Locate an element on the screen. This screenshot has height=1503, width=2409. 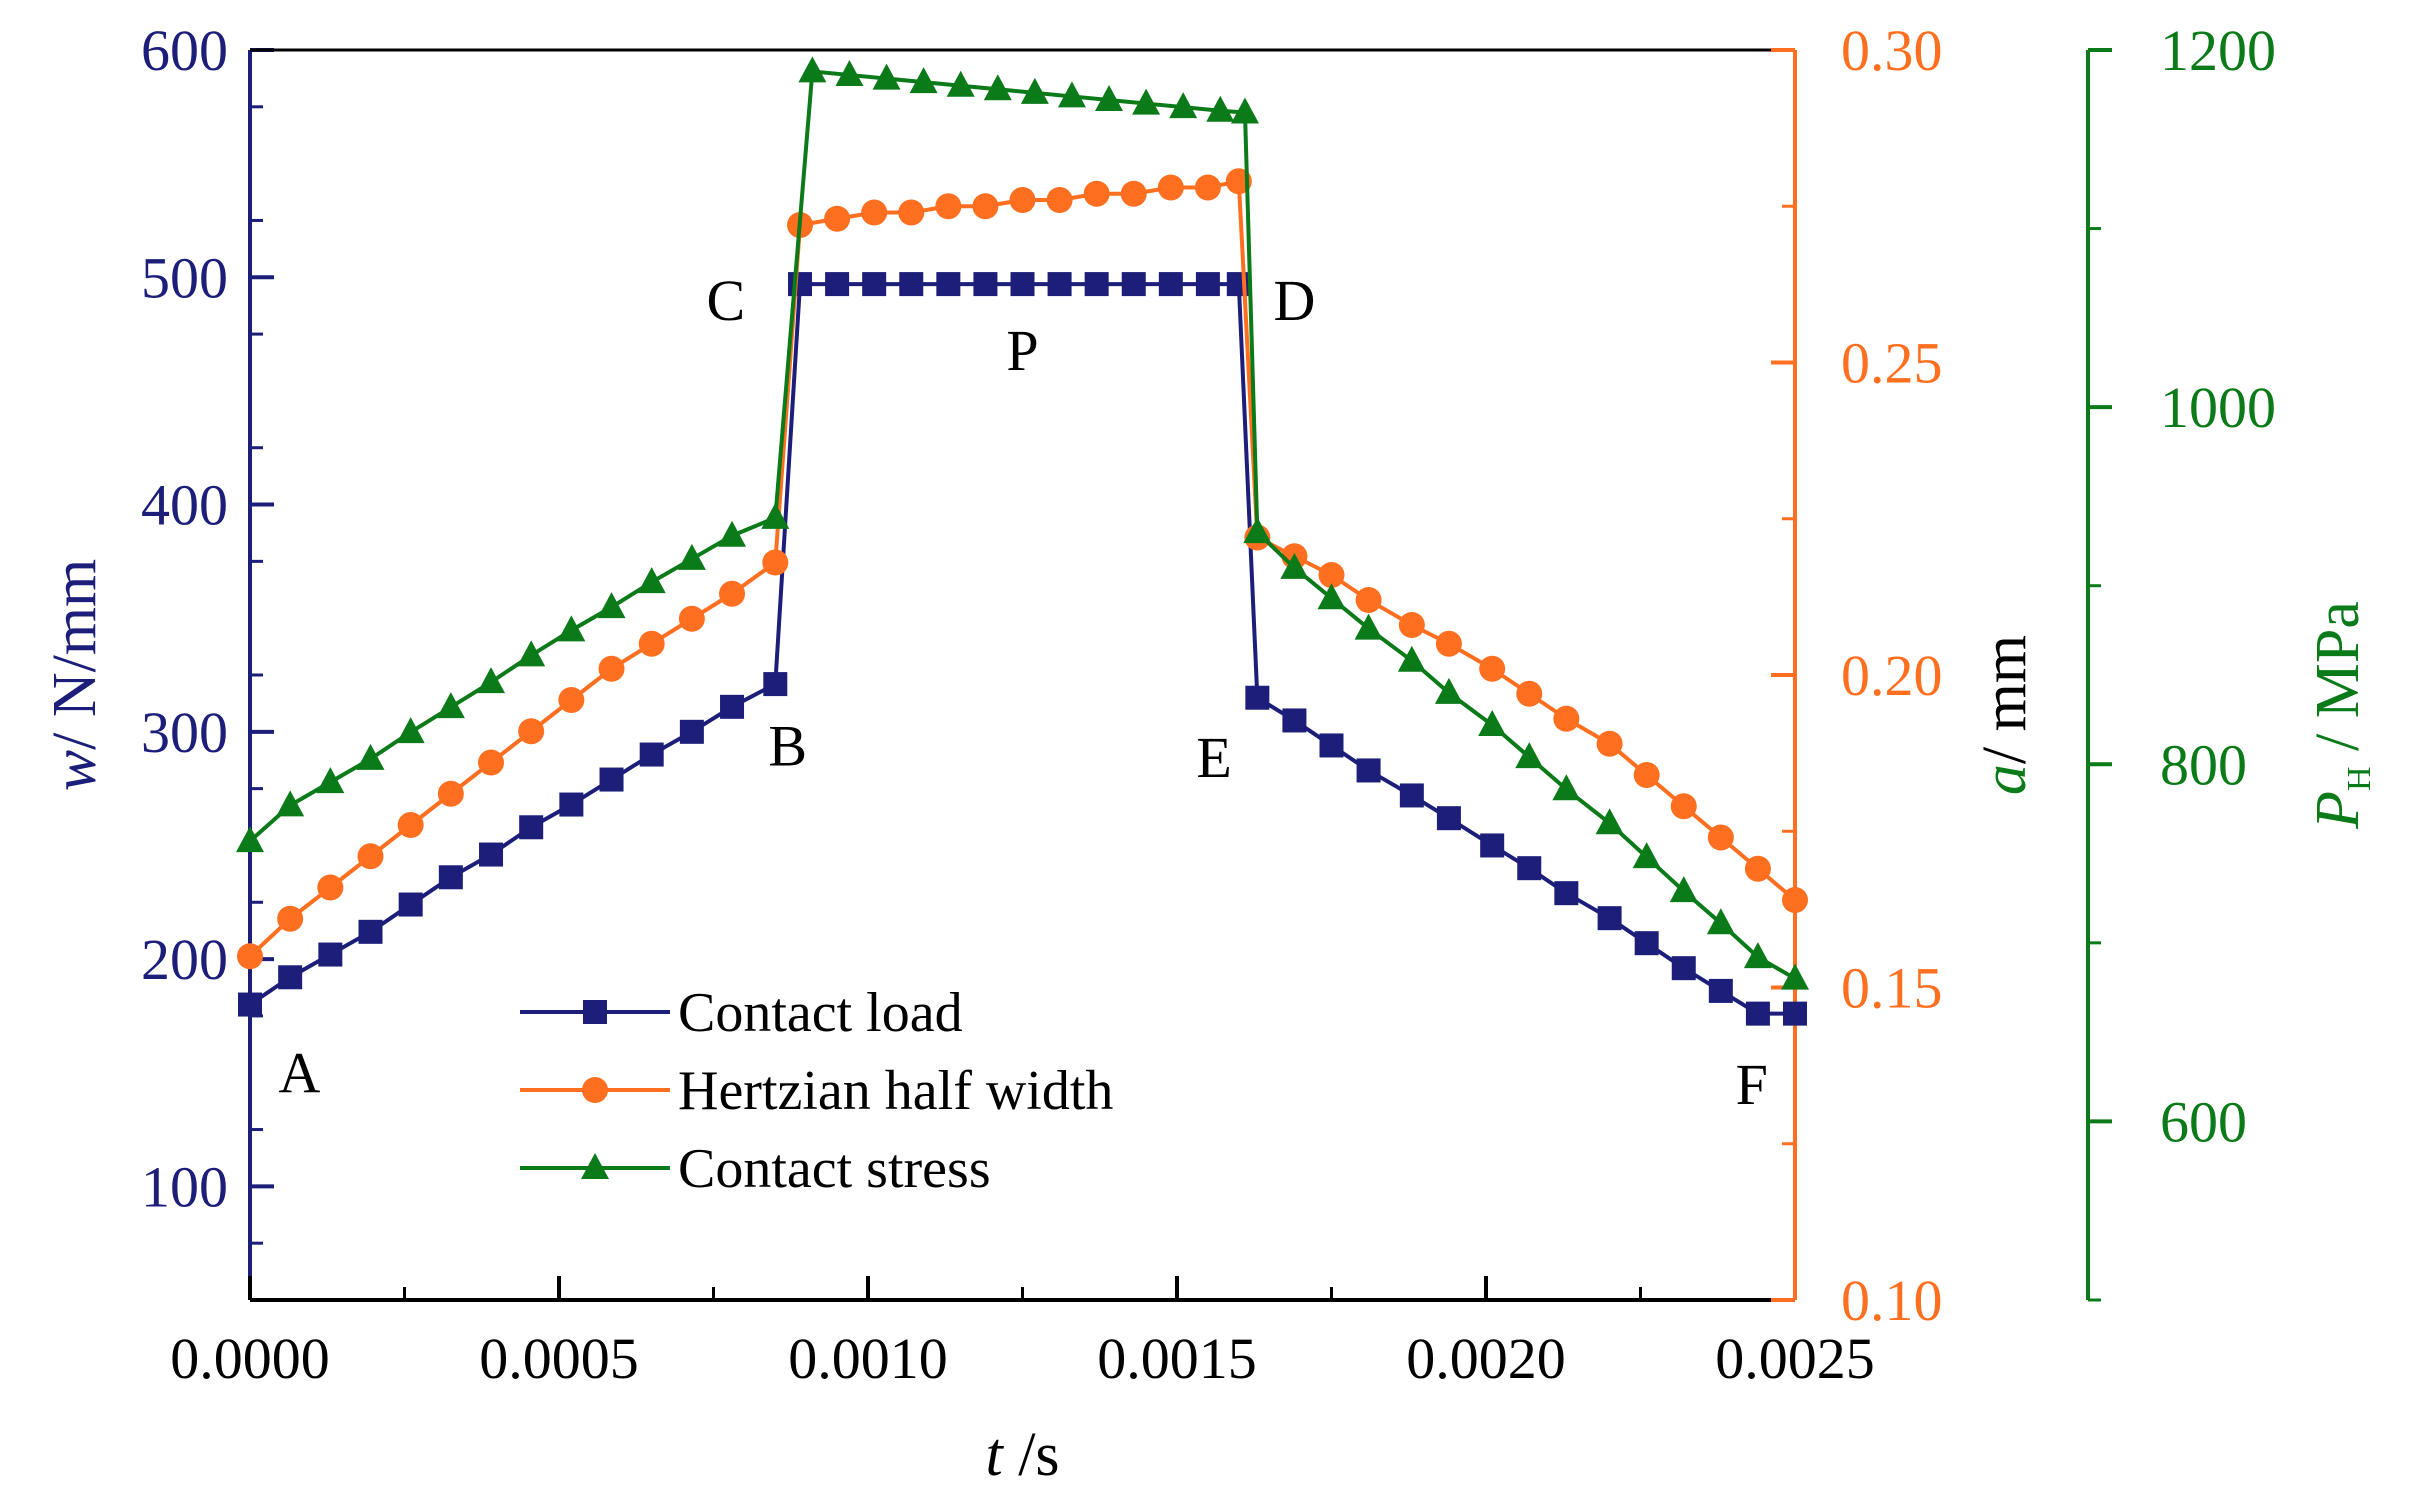
annotation-f: F is located at coordinates (1752, 1084).